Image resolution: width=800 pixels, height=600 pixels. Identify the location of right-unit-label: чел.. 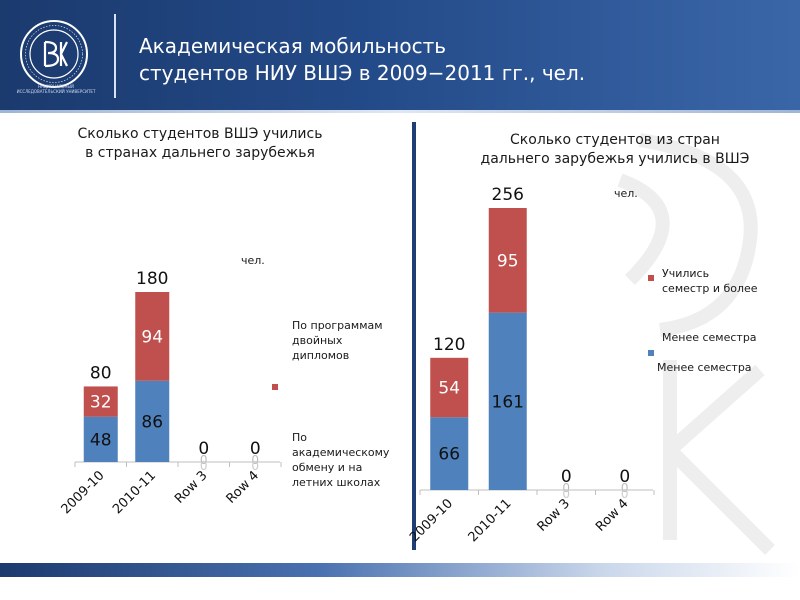
(626, 193).